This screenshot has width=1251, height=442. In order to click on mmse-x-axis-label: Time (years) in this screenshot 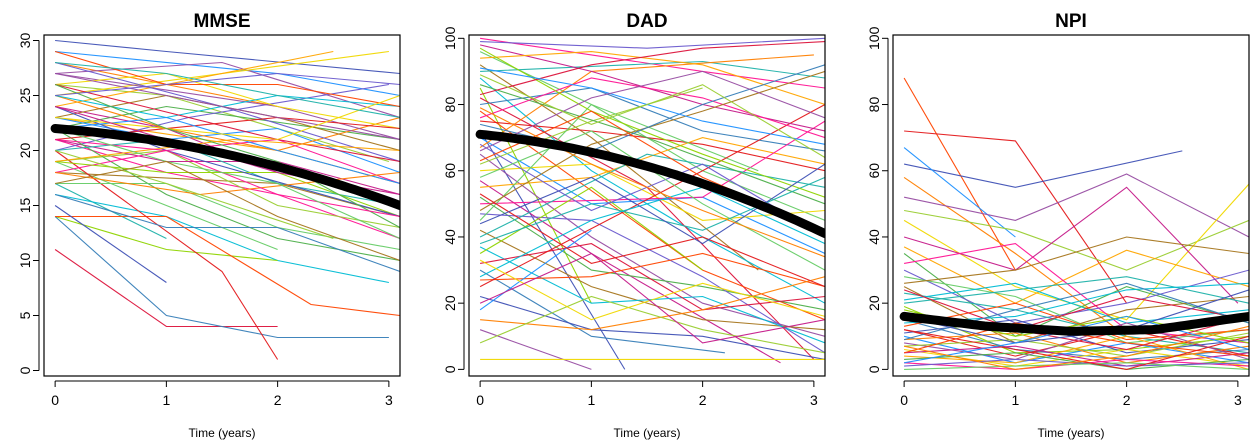, I will do `click(222, 433)`.